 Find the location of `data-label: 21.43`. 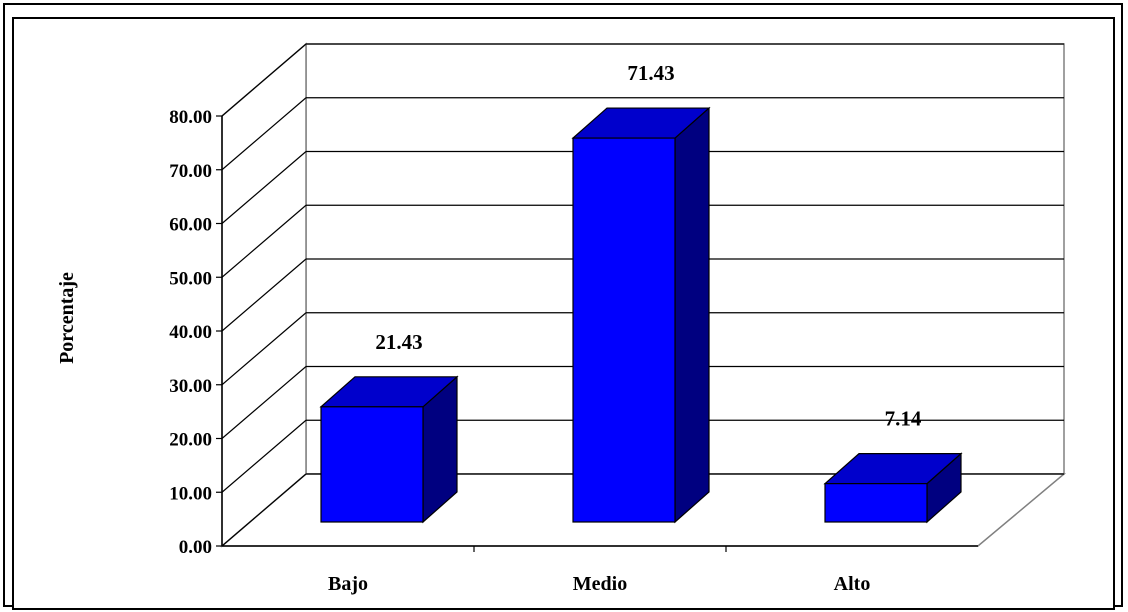

data-label: 21.43 is located at coordinates (398, 342).